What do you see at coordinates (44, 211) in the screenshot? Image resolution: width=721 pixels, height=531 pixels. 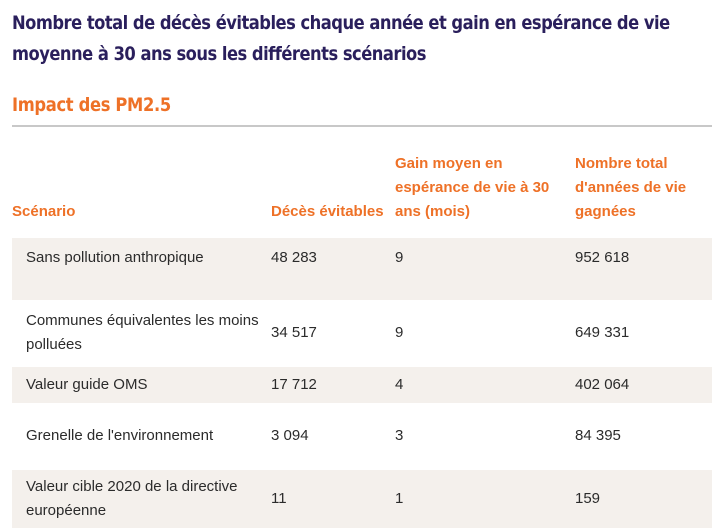 I see `header-scenario: Scénario` at bounding box center [44, 211].